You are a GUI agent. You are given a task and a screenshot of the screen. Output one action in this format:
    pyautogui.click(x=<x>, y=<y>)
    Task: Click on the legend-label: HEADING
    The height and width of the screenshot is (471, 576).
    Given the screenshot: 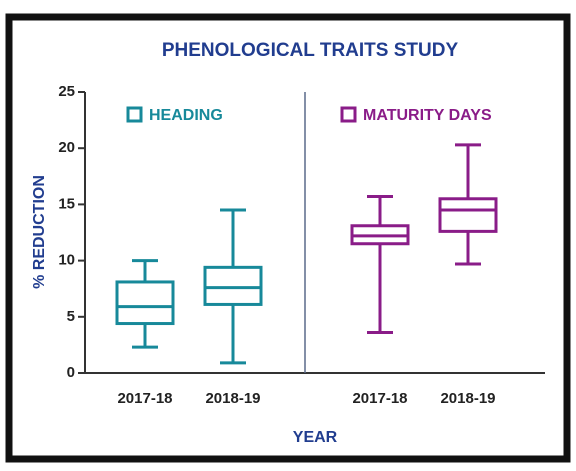 What is the action you would take?
    pyautogui.click(x=186, y=115)
    